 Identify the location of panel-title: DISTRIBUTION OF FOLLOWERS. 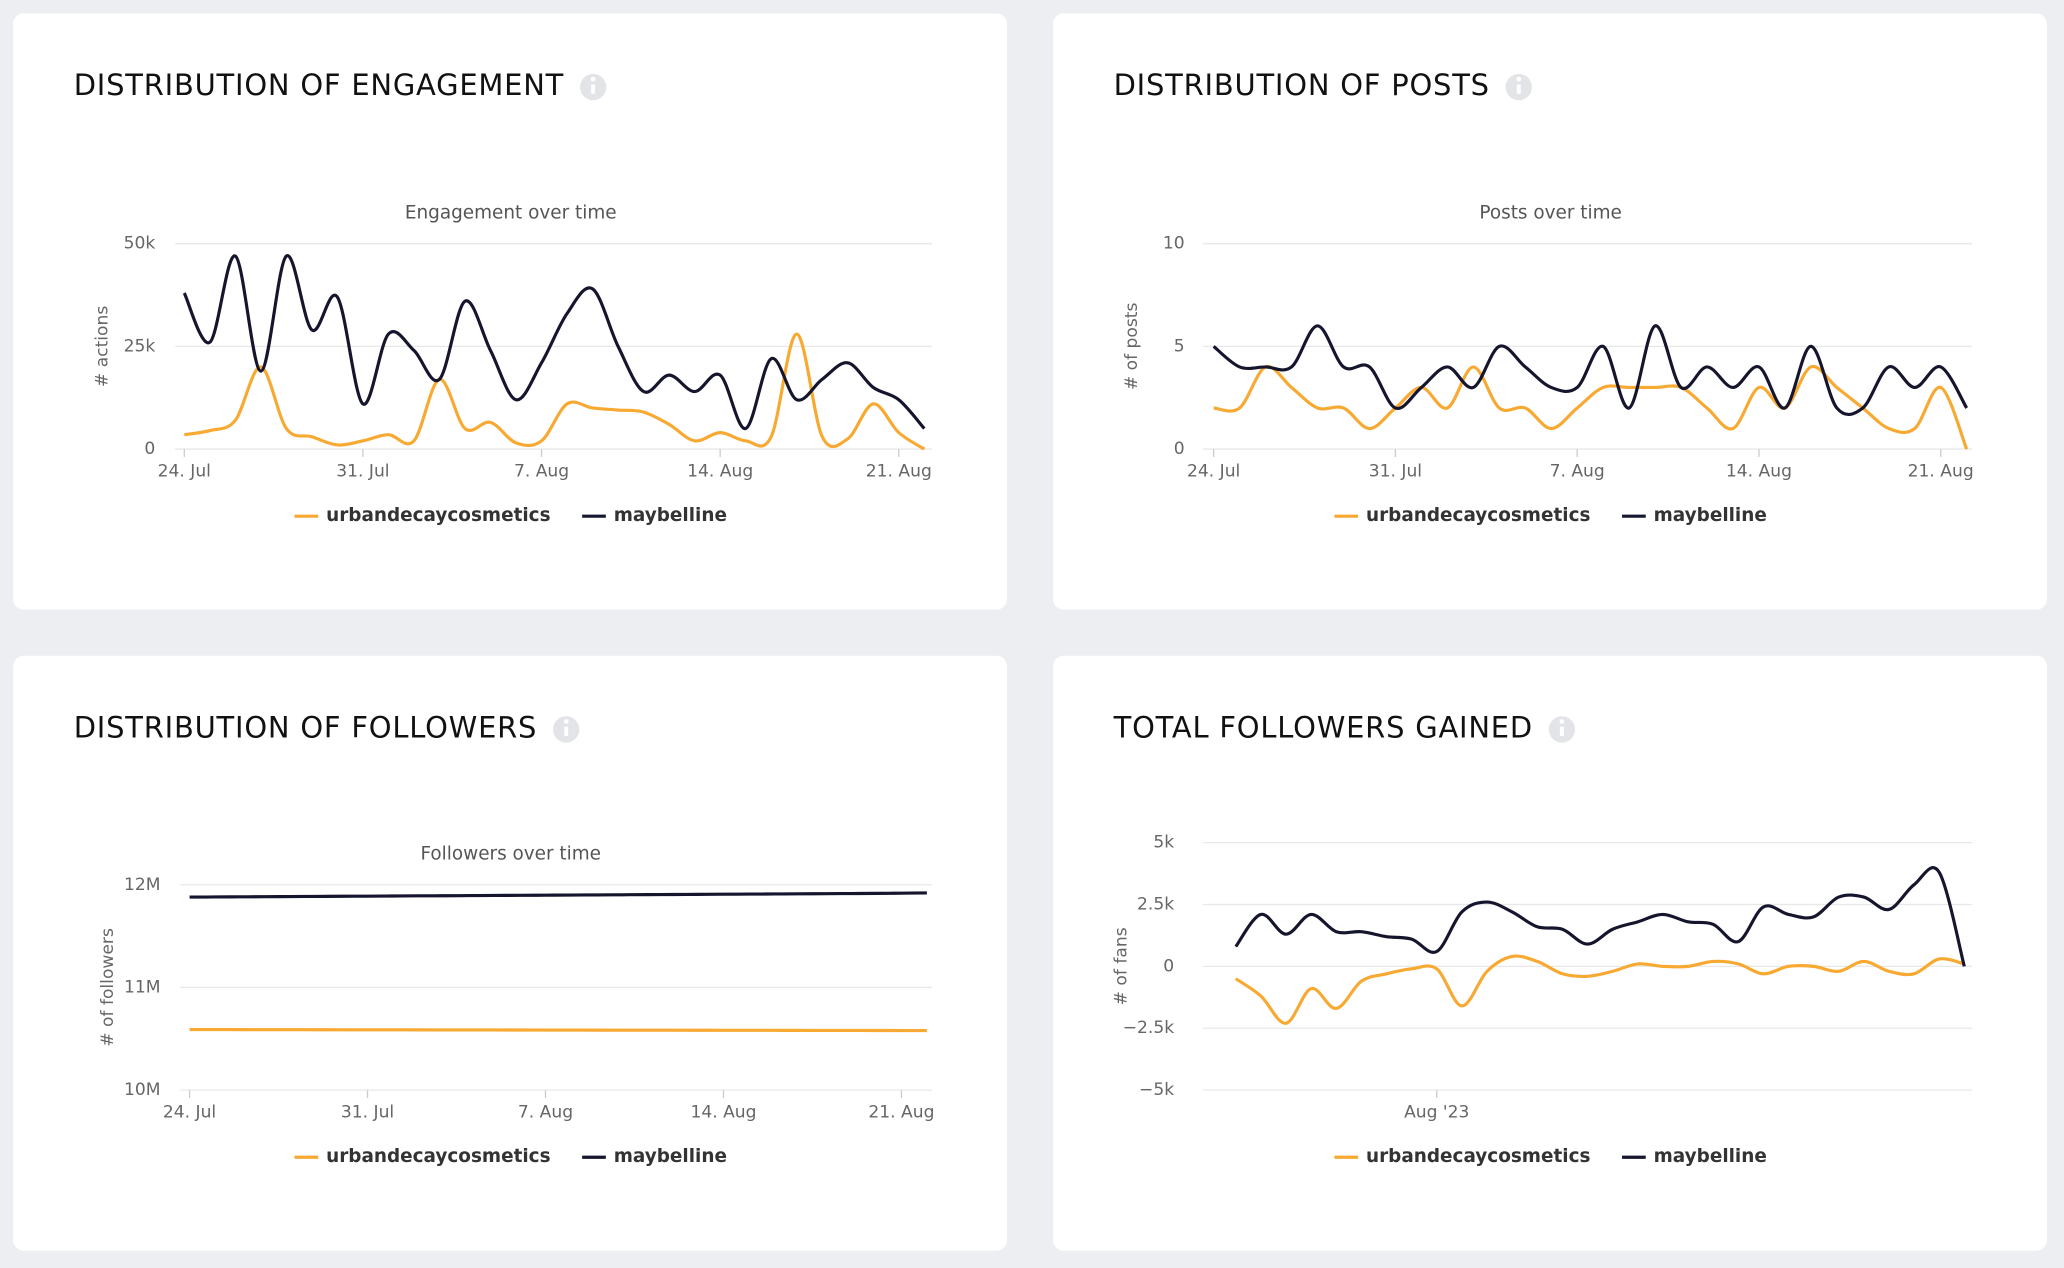
(306, 727).